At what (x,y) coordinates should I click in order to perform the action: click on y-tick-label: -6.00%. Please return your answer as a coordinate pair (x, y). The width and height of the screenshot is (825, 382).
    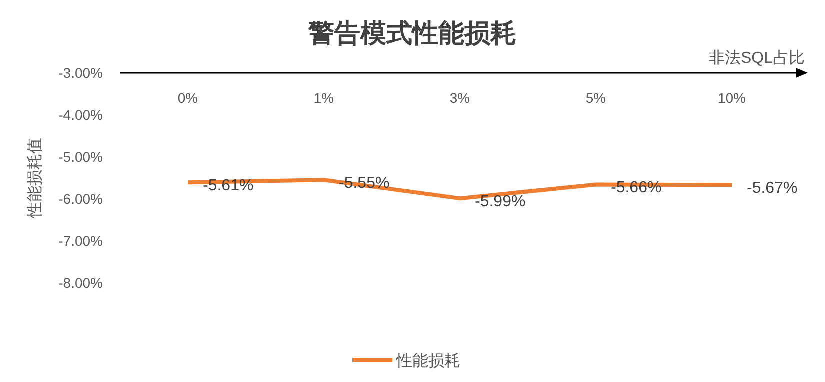
    Looking at the image, I should click on (80, 199).